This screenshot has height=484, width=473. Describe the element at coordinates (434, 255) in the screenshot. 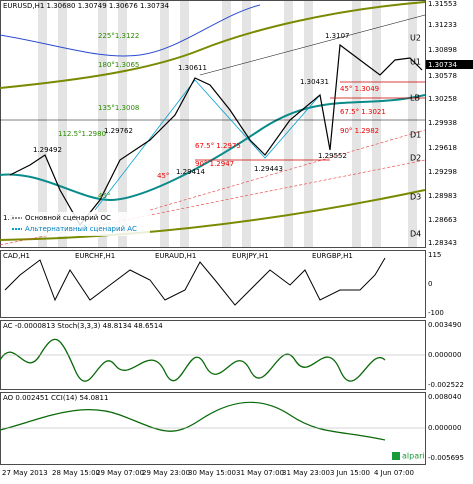

I see `axis-label: 115` at that location.